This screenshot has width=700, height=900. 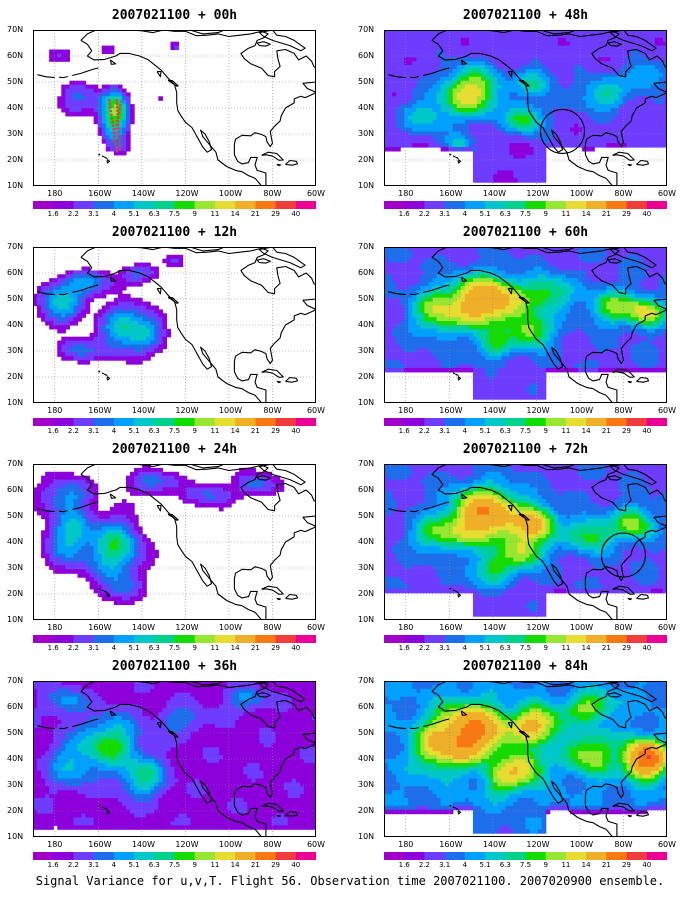 What do you see at coordinates (581, 193) in the screenshot?
I see `lon-label: 100W` at bounding box center [581, 193].